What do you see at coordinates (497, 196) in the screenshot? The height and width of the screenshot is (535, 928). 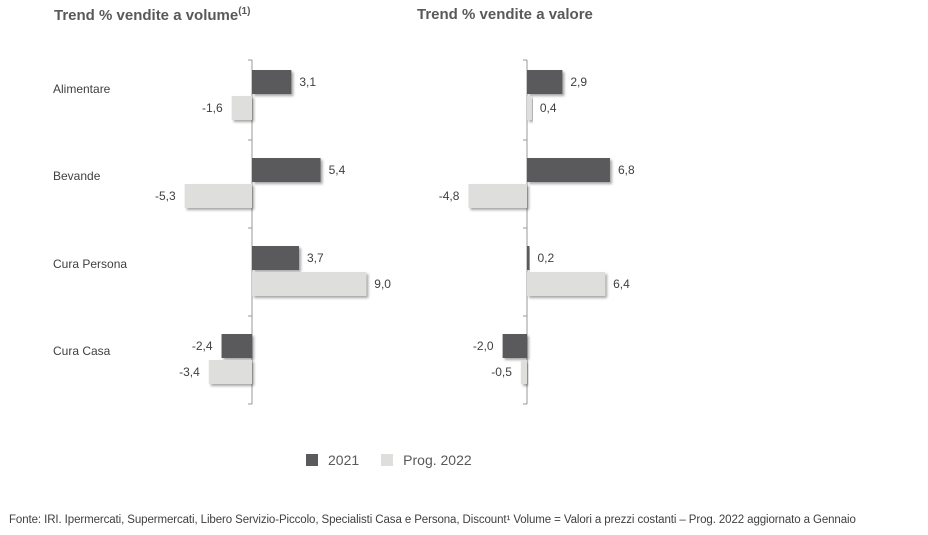 I see `bar-value-bevande-2022` at bounding box center [497, 196].